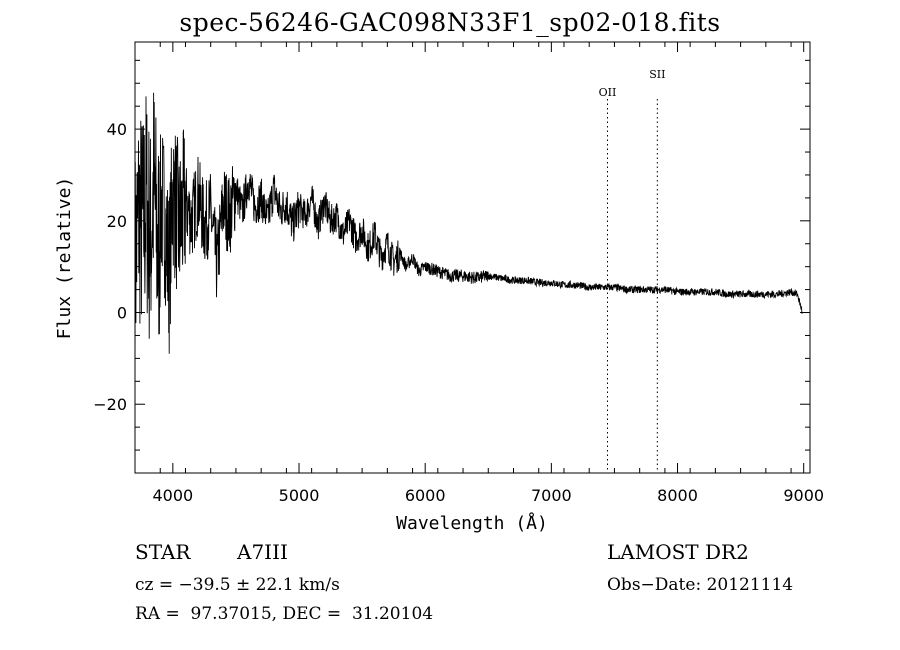  Describe the element at coordinates (117, 129) in the screenshot. I see `y-tick-label: 40` at that location.